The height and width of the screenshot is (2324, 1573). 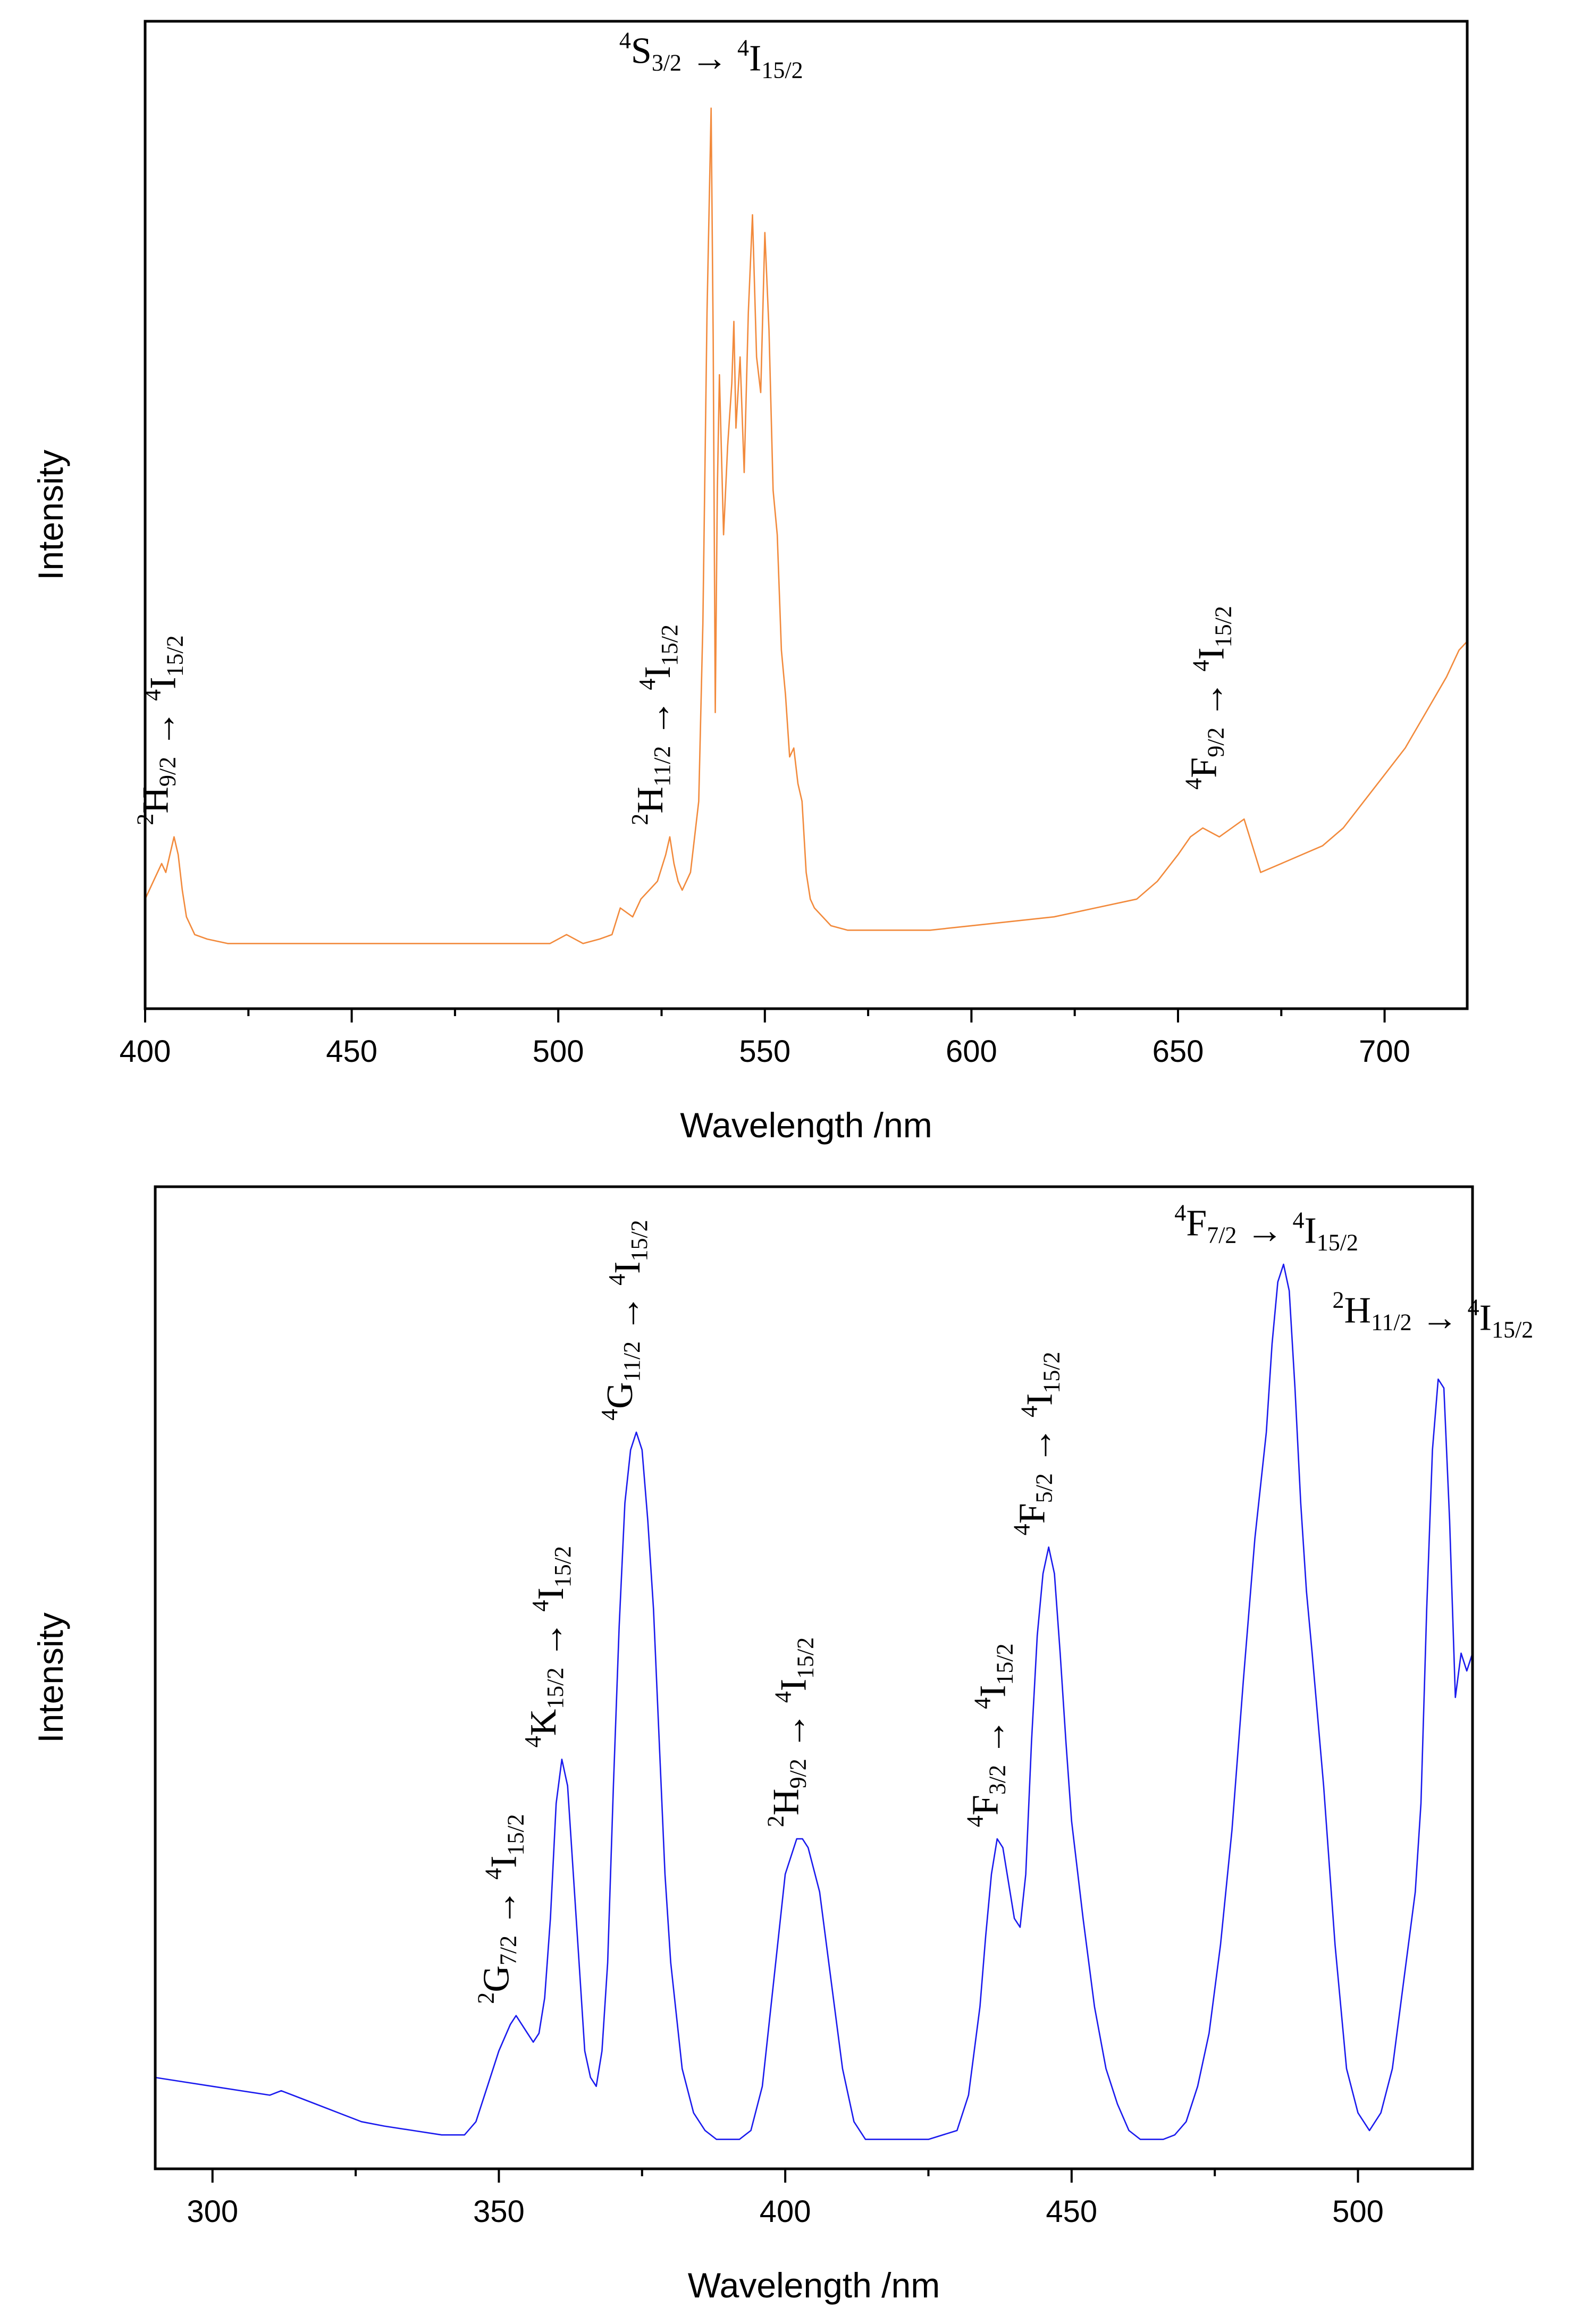 What do you see at coordinates (711, 56) in the screenshot?
I see `emission-spectrum-annotation-S3-2: 4S3/2 → 4I15/2` at bounding box center [711, 56].